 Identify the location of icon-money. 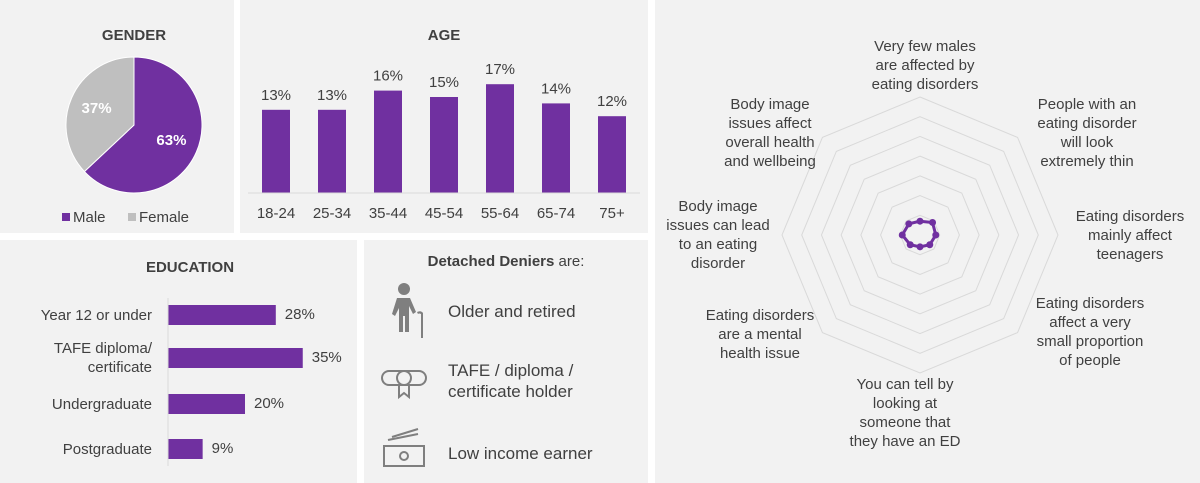
(404, 447).